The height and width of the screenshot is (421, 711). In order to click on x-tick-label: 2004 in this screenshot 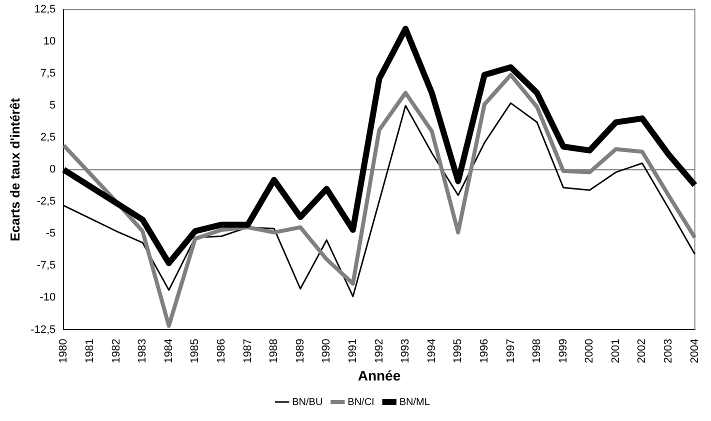, I will do `click(694, 351)`.